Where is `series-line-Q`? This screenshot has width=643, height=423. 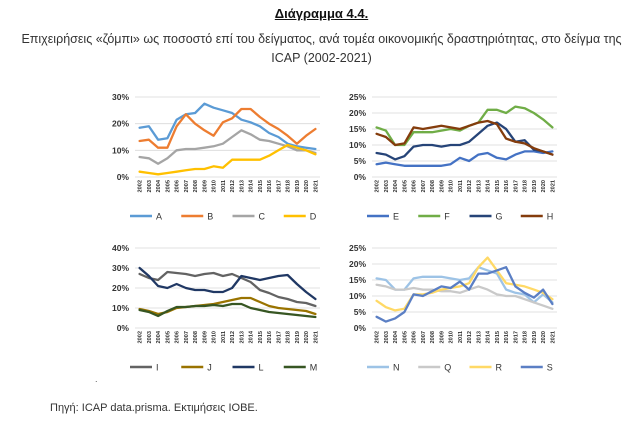 series-line-Q is located at coordinates (464, 296).